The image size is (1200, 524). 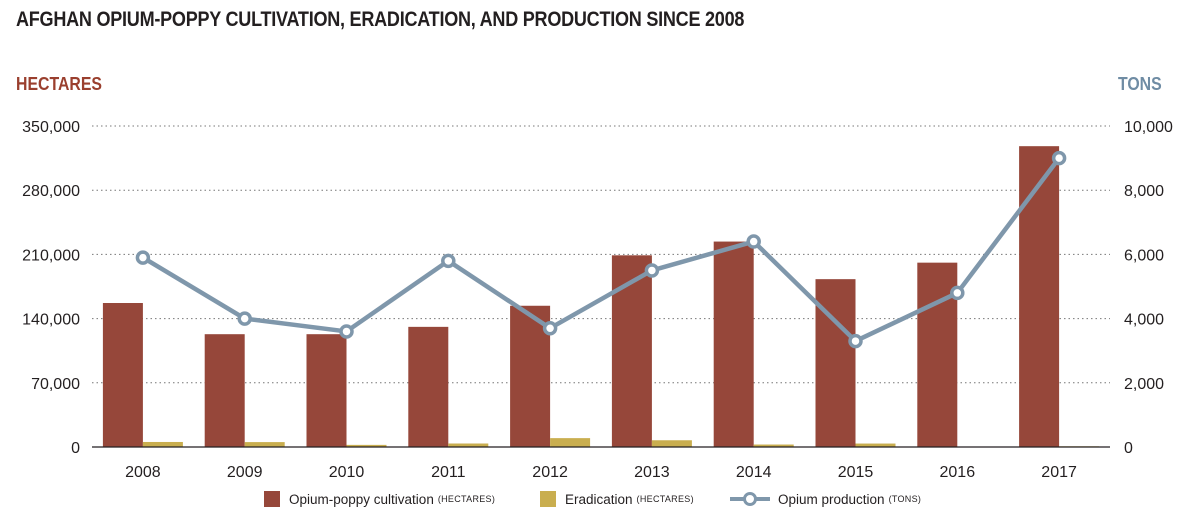 I want to click on left-tick-label: 140,000, so click(x=51, y=320).